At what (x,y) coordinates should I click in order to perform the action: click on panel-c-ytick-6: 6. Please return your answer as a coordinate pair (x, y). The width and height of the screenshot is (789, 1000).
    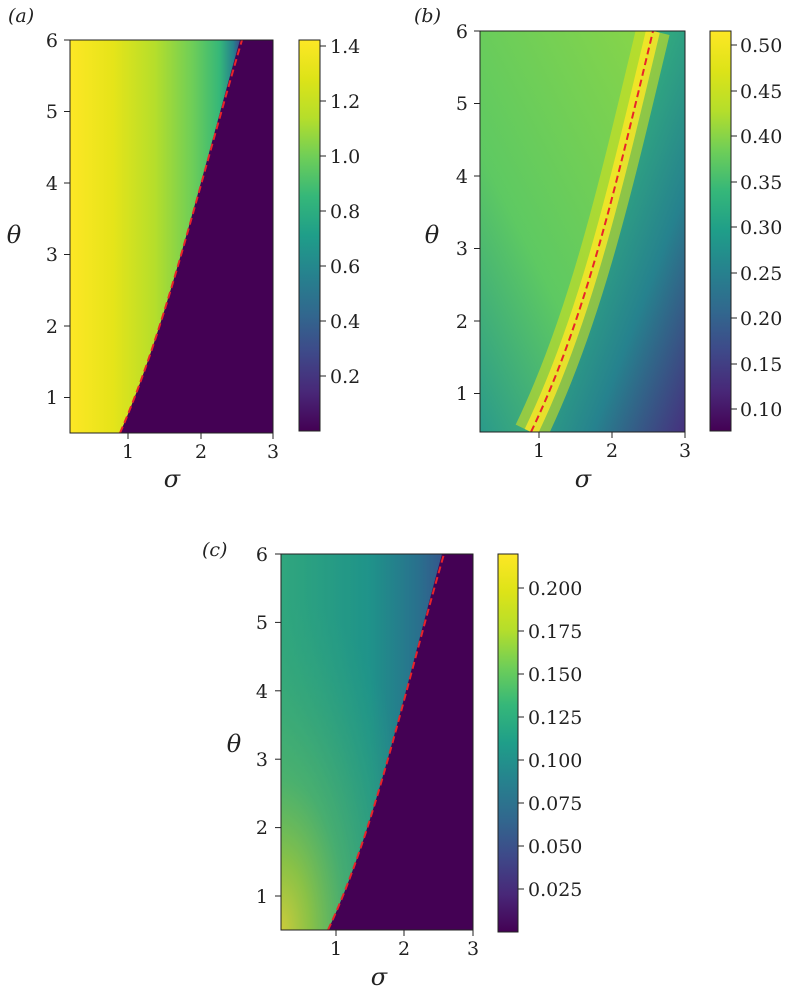
    Looking at the image, I should click on (262, 555).